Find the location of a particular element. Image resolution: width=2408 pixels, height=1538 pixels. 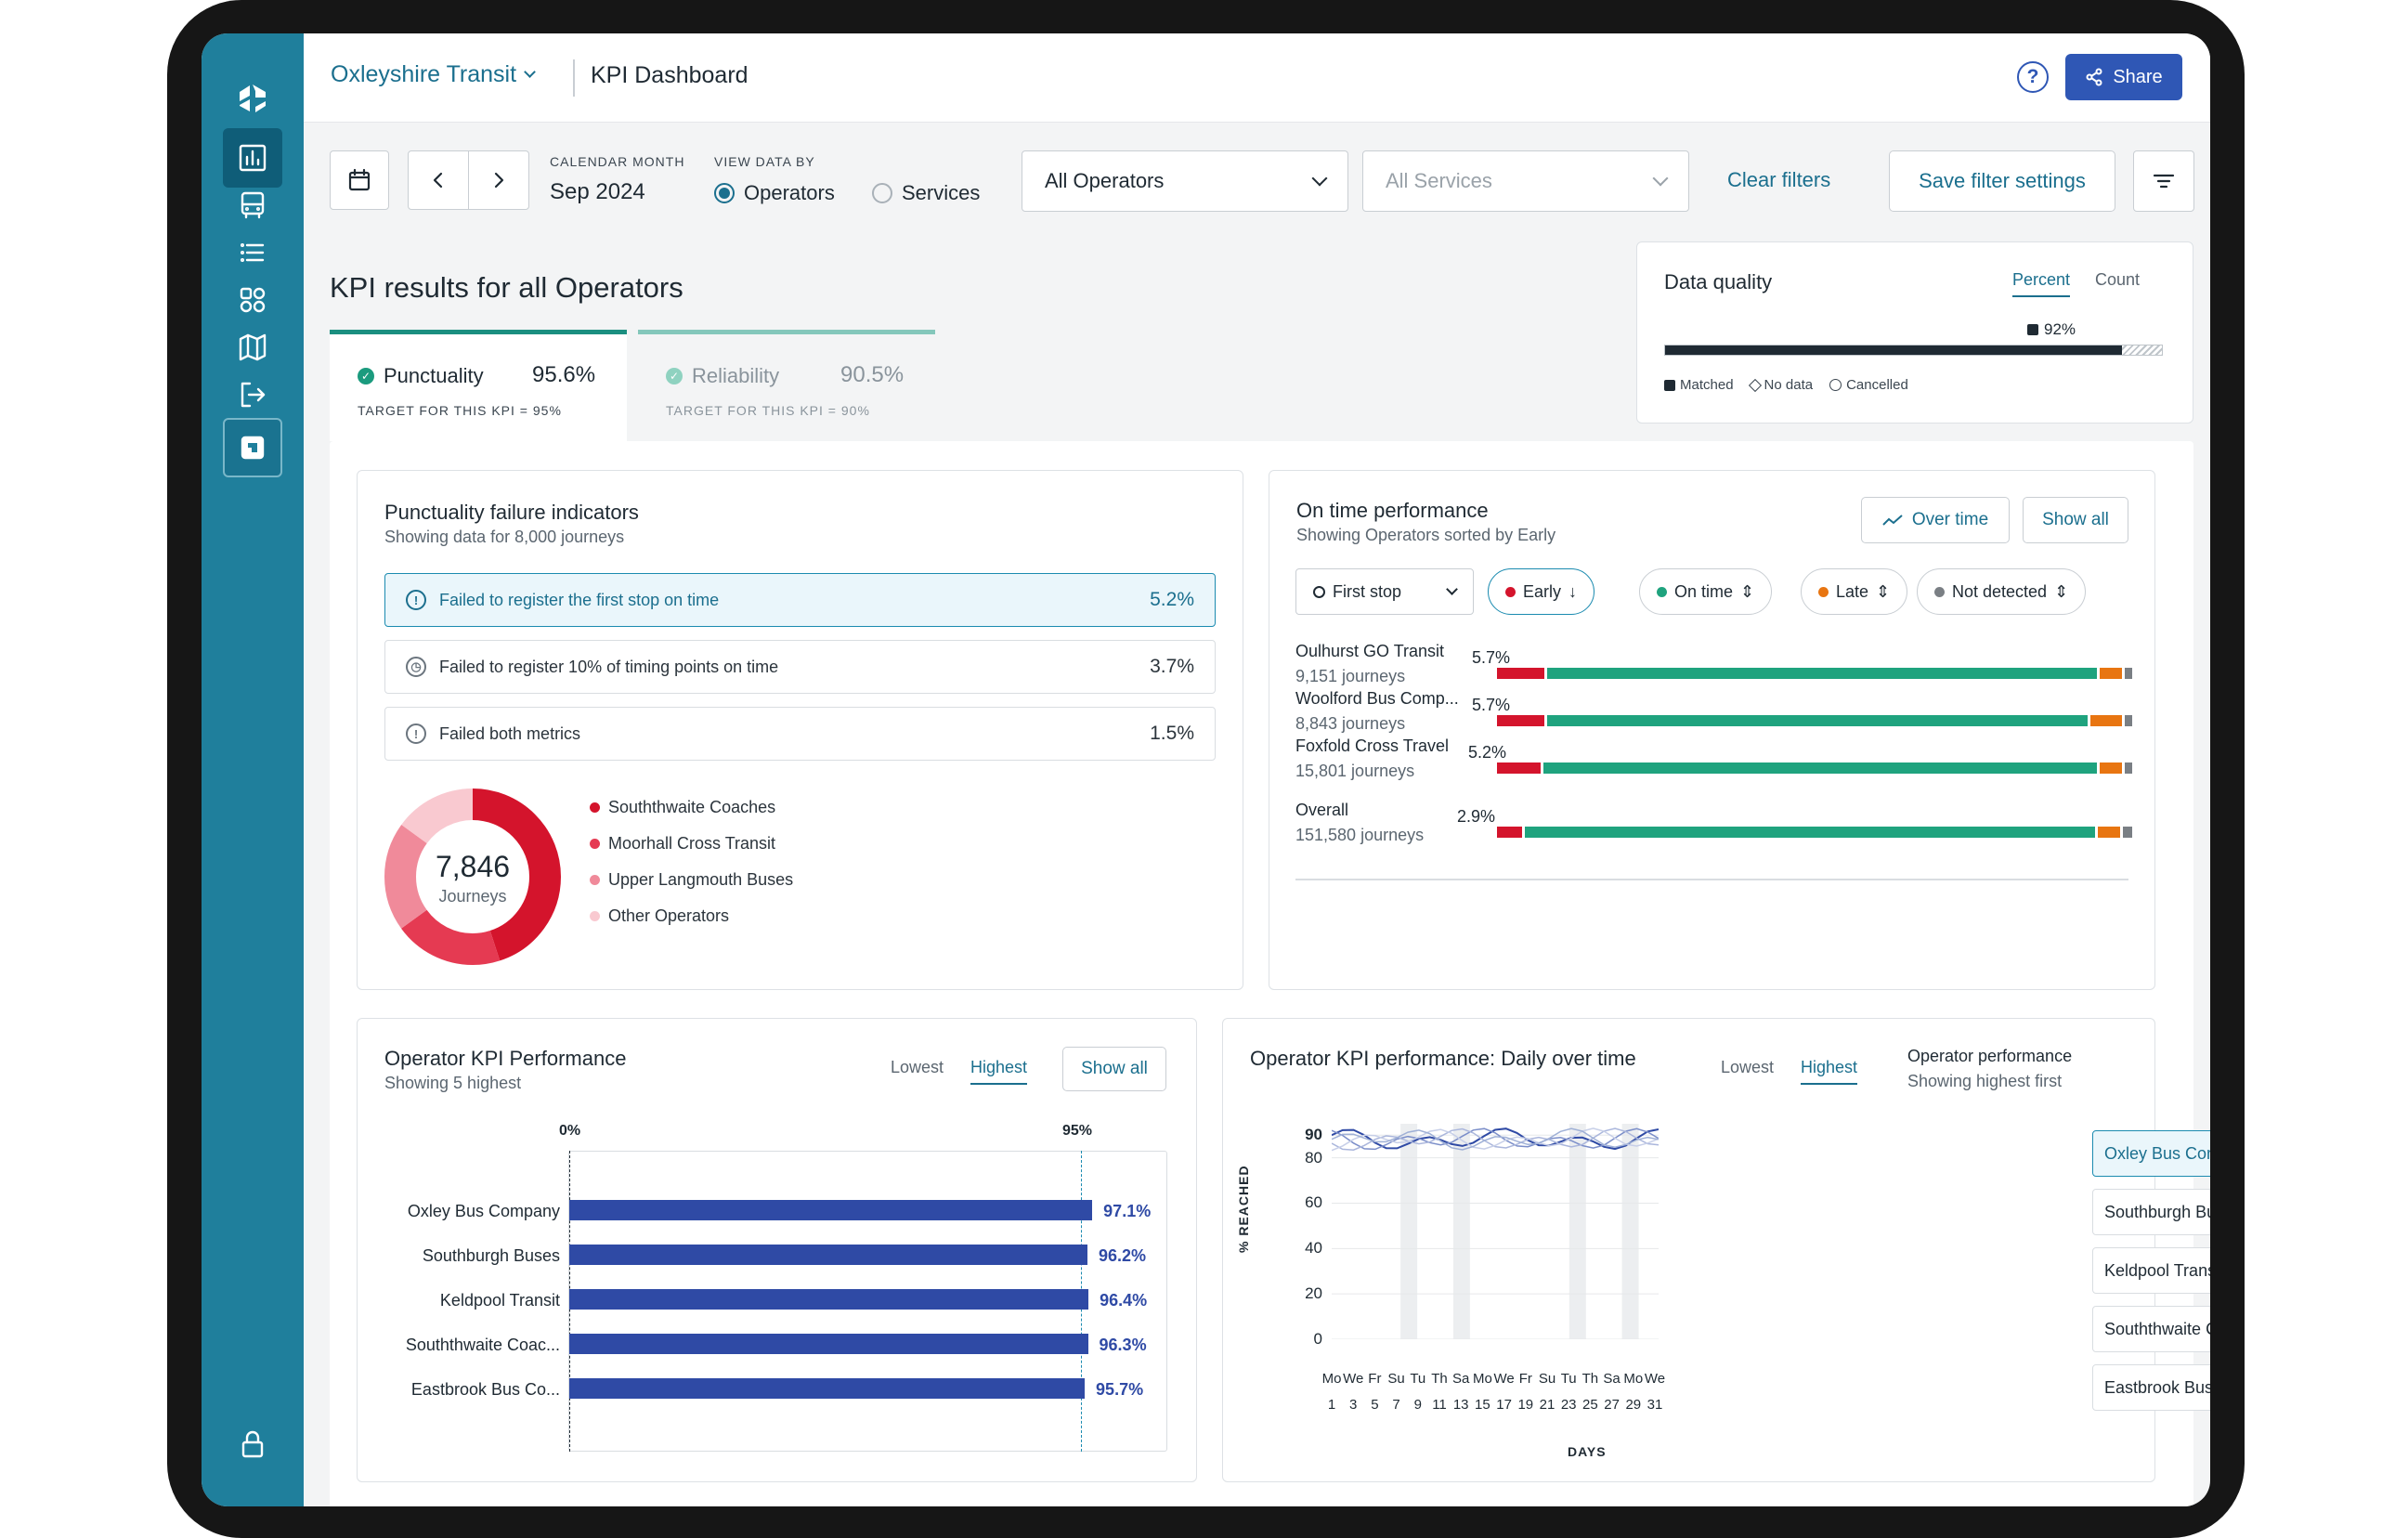

operator-name: Oulhurst GO Transit is located at coordinates (1370, 651).